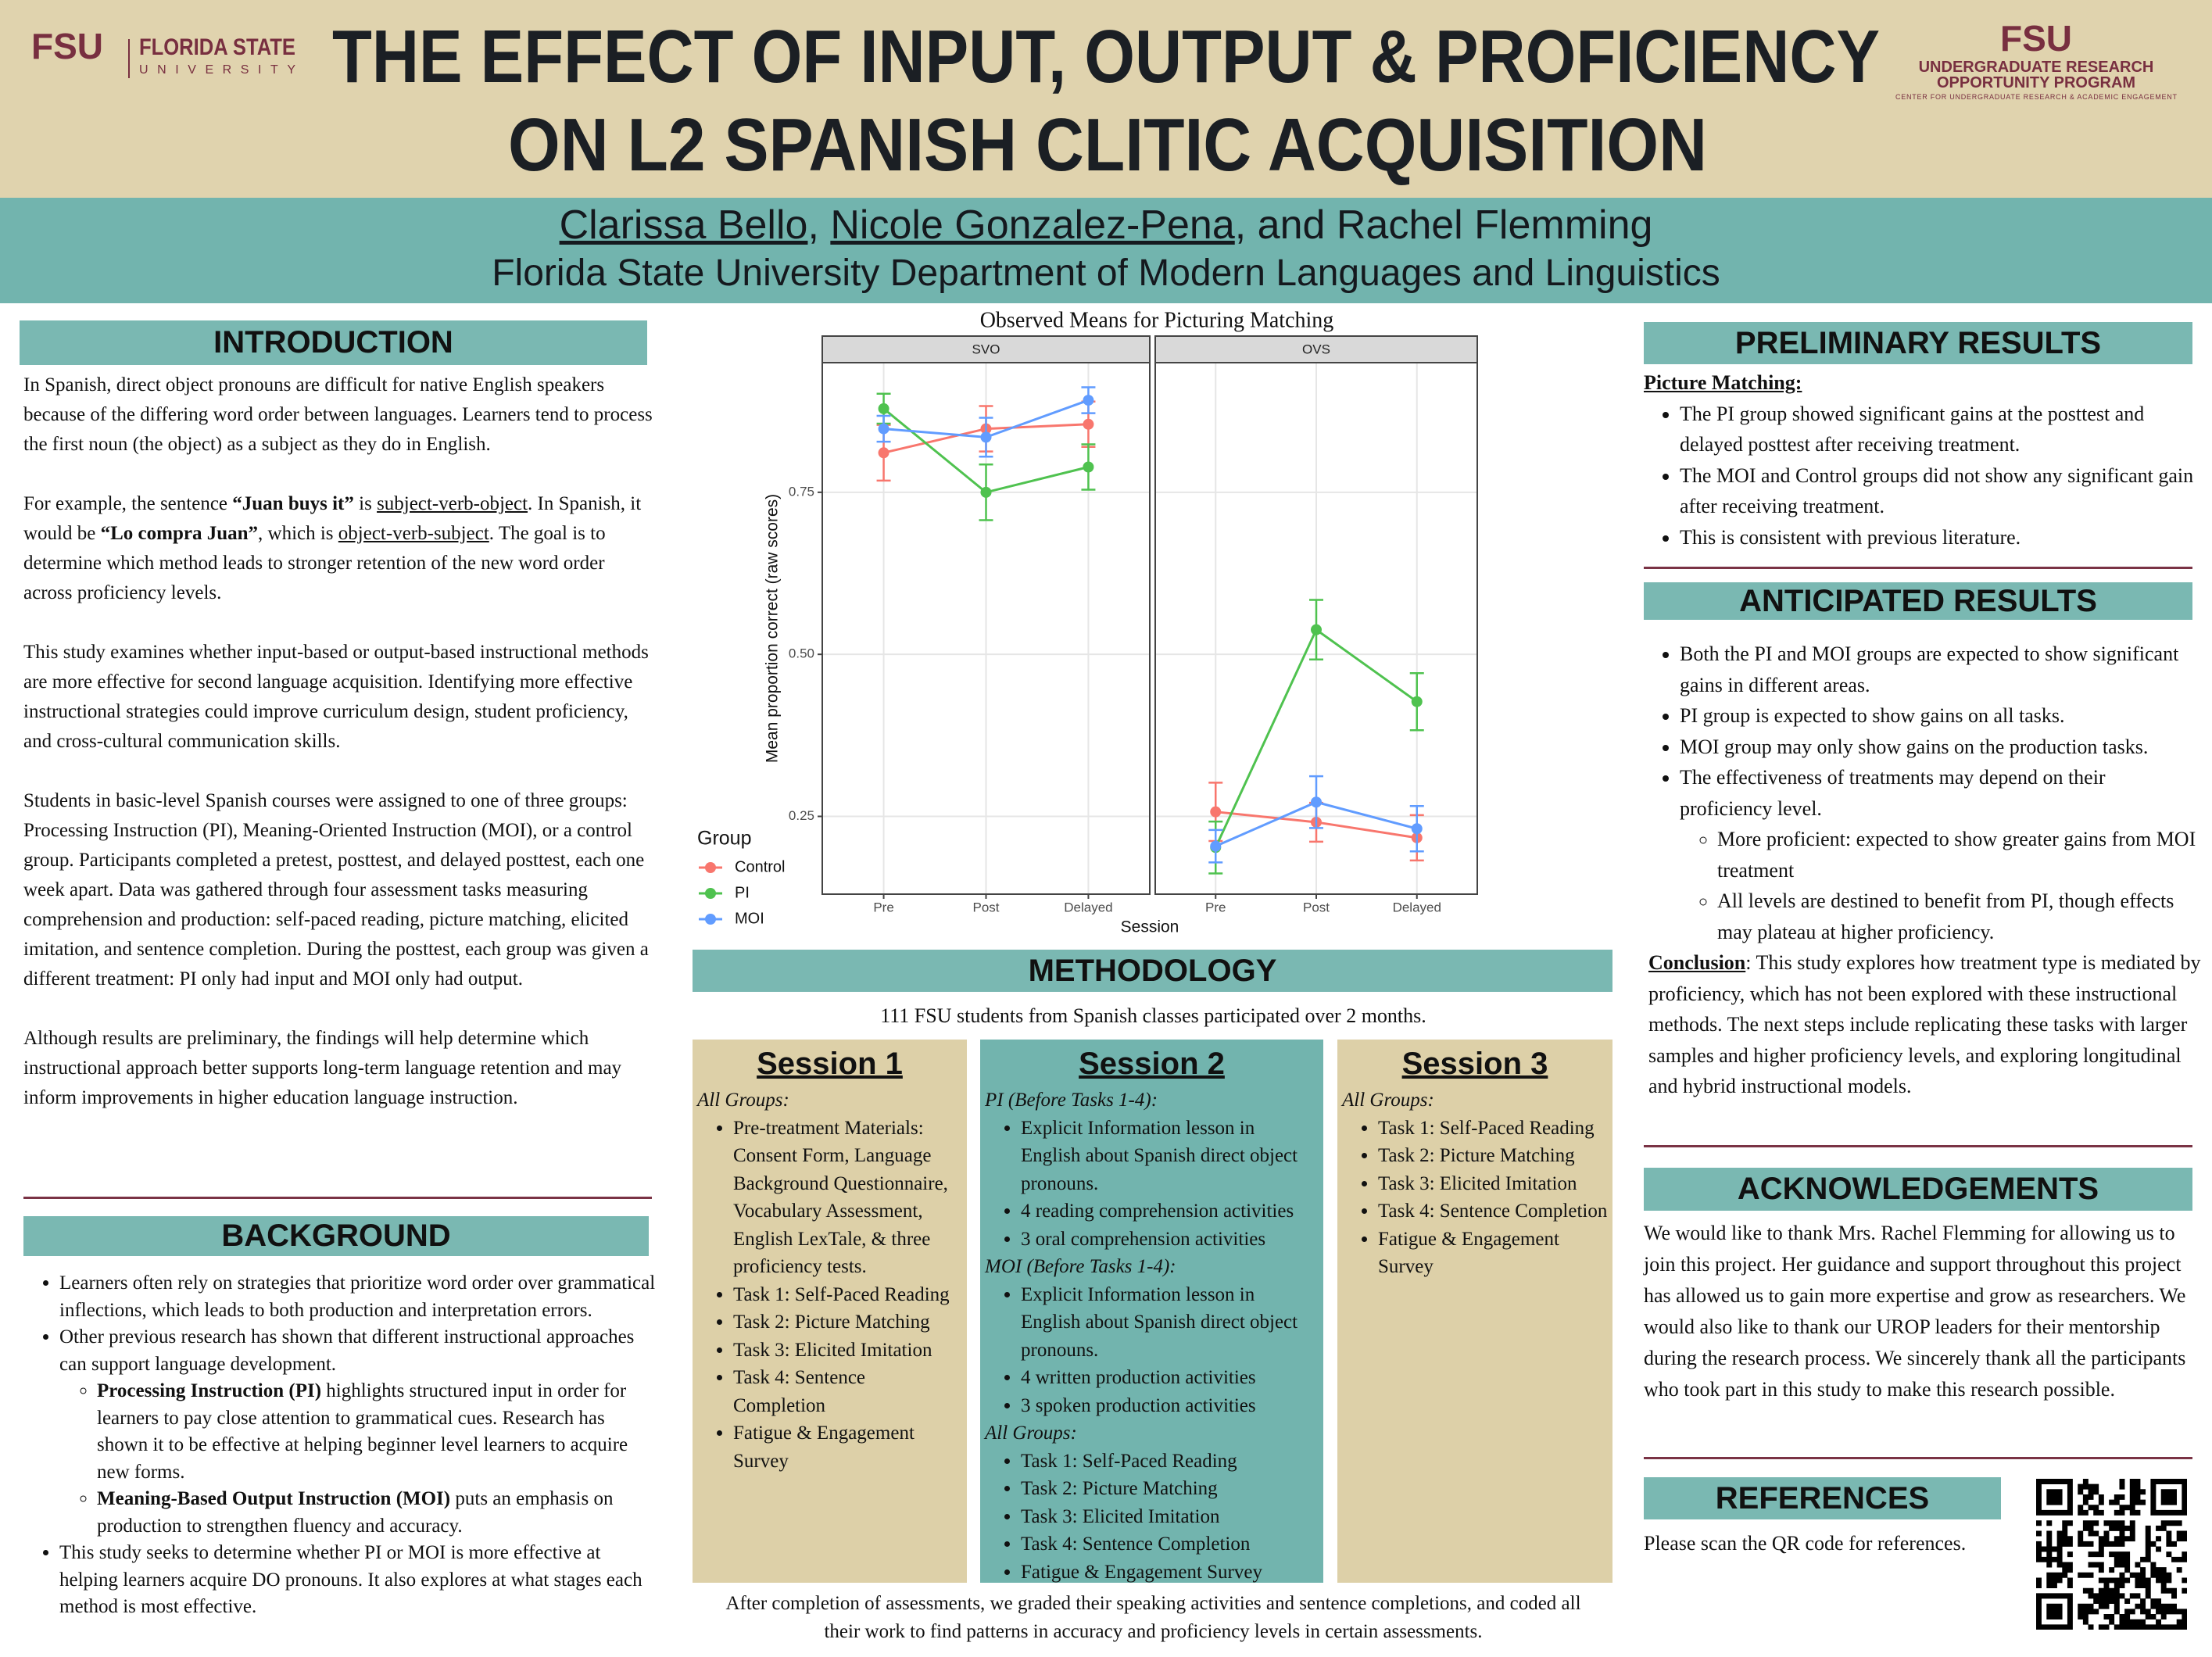  What do you see at coordinates (1088, 907) in the screenshot?
I see `x-tick-label: Delayed` at bounding box center [1088, 907].